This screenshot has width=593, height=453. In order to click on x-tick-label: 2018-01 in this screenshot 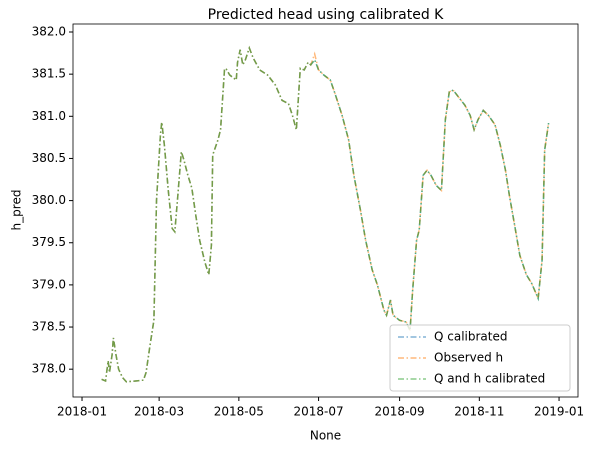, I will do `click(82, 412)`.